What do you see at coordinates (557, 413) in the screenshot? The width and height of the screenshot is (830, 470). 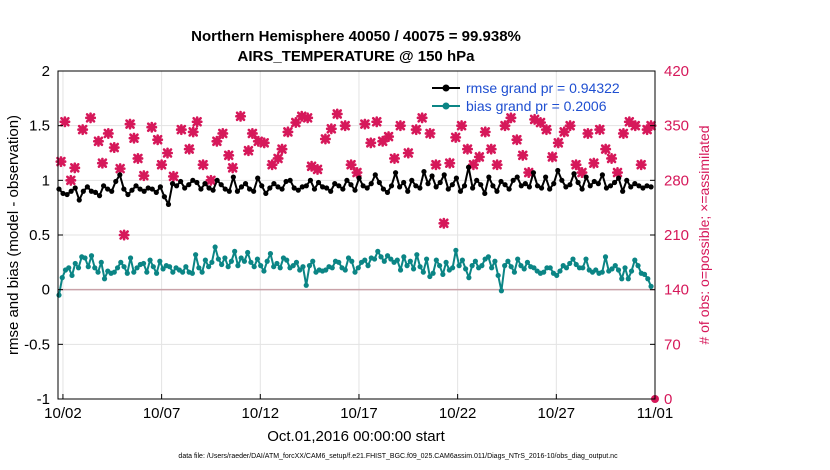 I see `x-tick-label: 10/27` at bounding box center [557, 413].